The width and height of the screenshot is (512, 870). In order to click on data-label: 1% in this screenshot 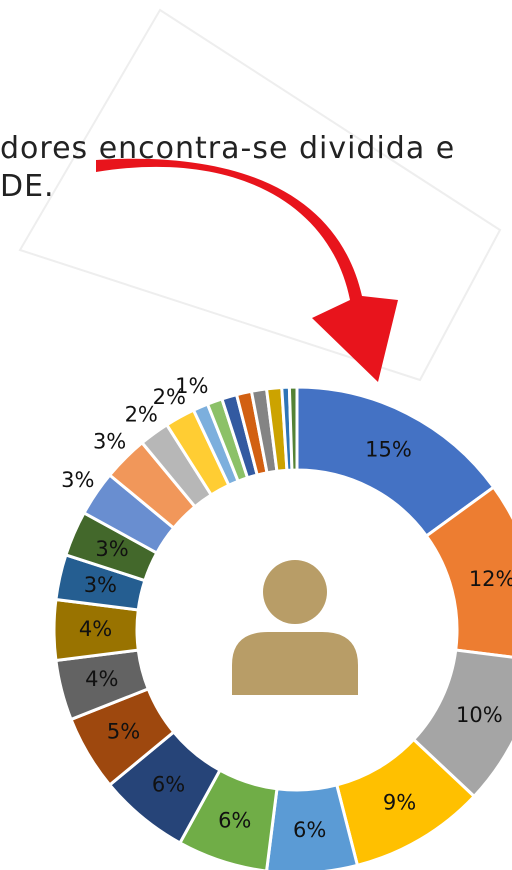, I will do `click(191, 386)`.